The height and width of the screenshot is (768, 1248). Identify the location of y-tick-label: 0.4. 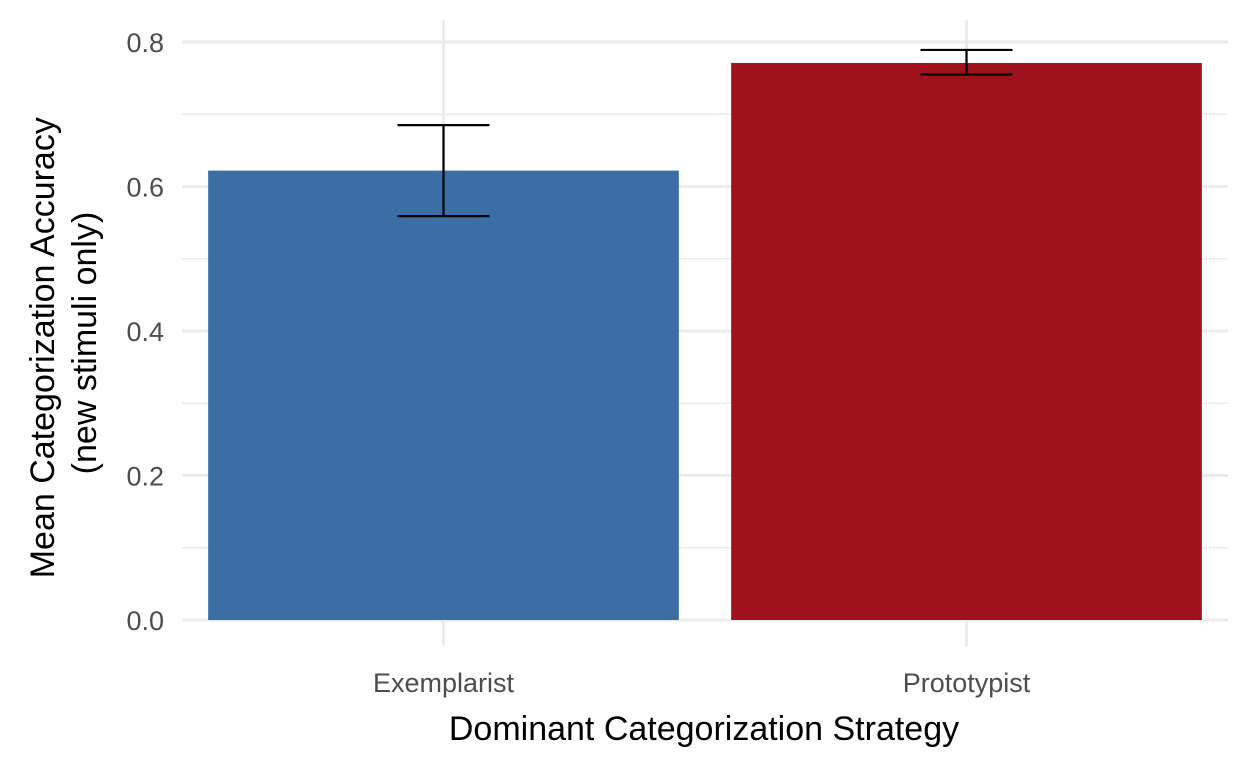
(145, 332).